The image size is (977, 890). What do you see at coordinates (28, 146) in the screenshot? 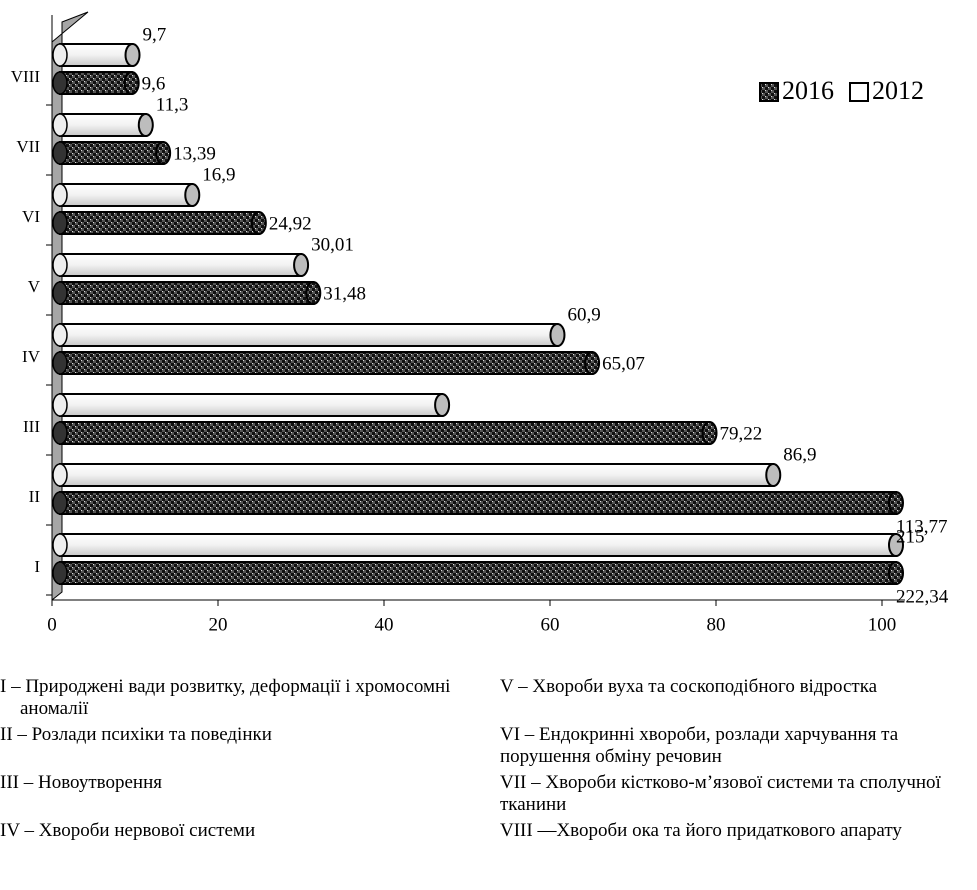
I see `y-tick-label: VII` at bounding box center [28, 146].